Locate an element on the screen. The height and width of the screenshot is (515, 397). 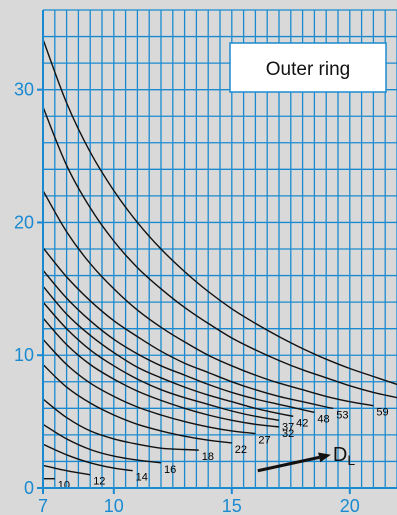
y-tick-label: 30 is located at coordinates (24, 90).